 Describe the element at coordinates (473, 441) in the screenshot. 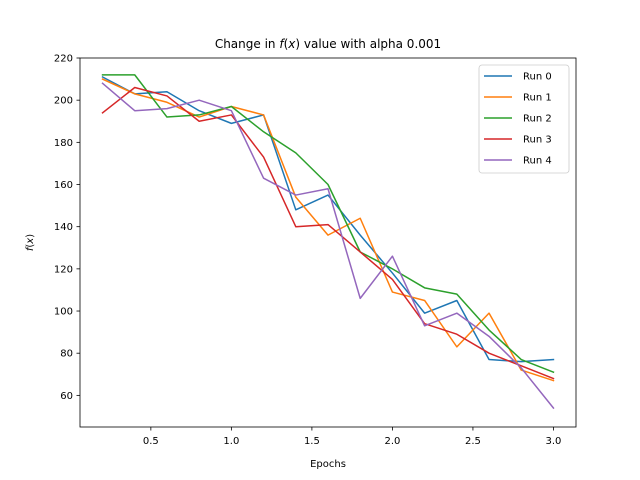

I see `x-tick-label: 2.5` at that location.